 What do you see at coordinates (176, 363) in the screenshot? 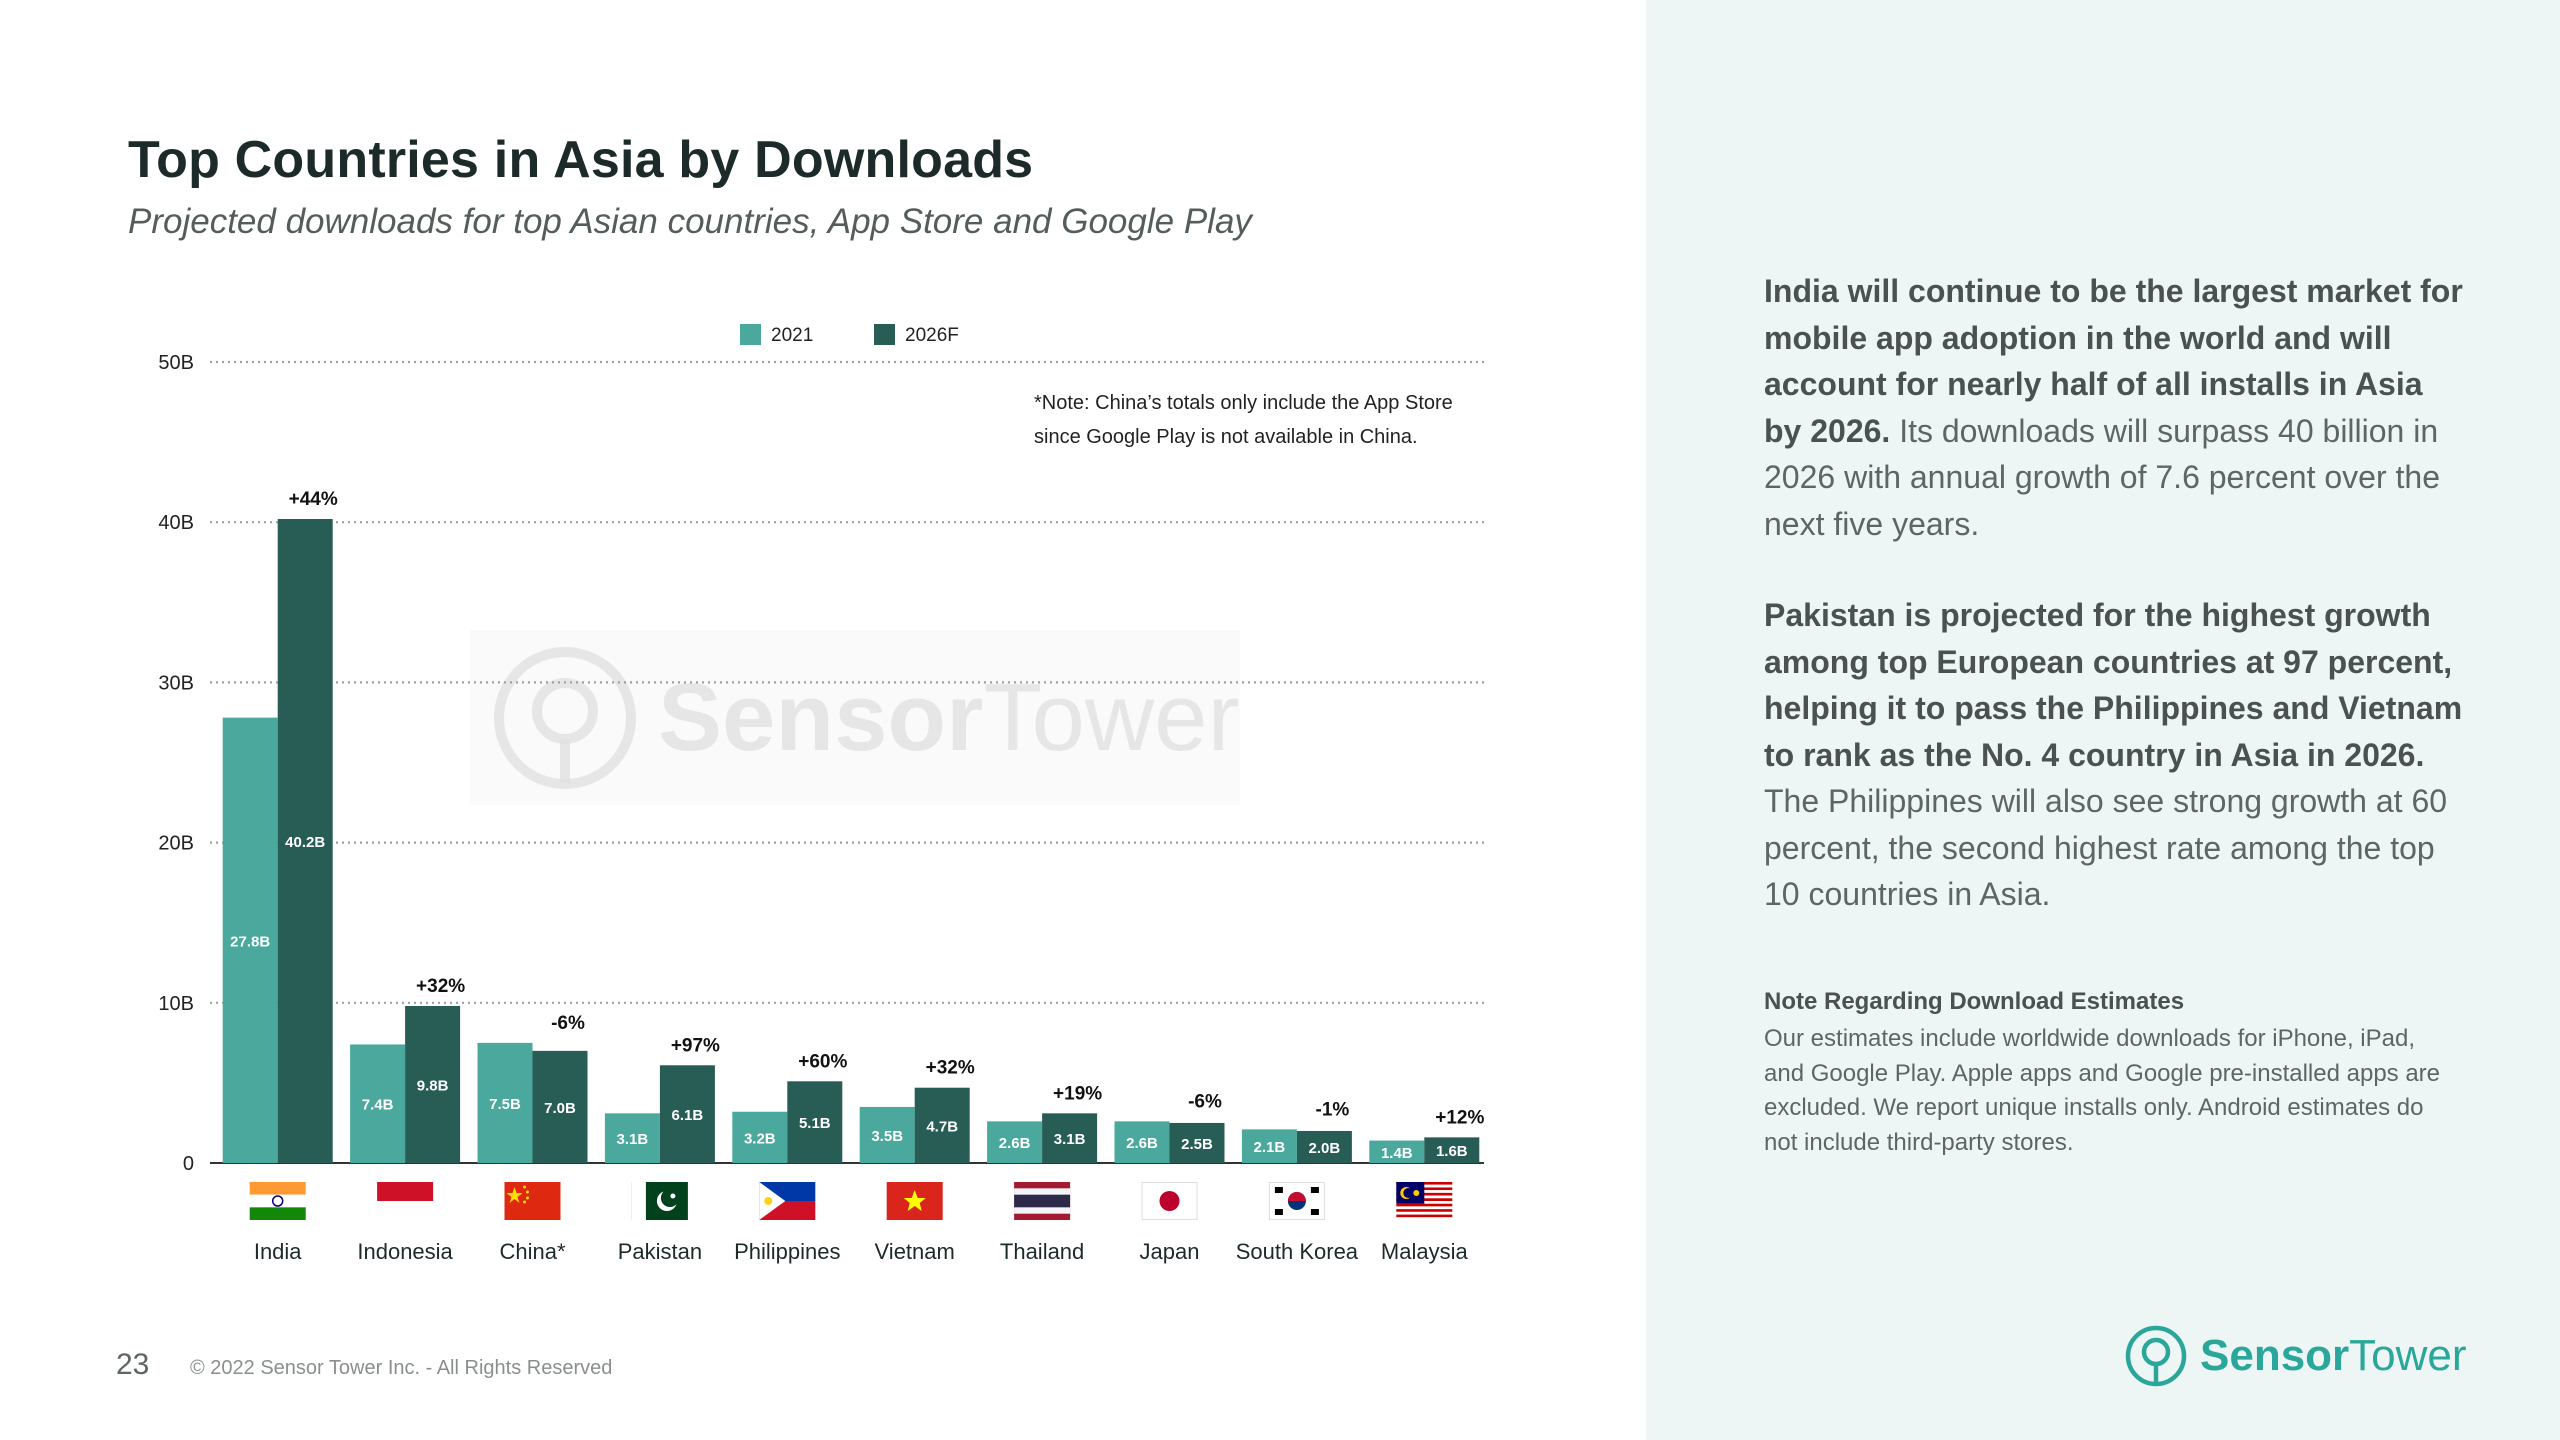
I see `y-tick-label: 50B` at bounding box center [176, 363].